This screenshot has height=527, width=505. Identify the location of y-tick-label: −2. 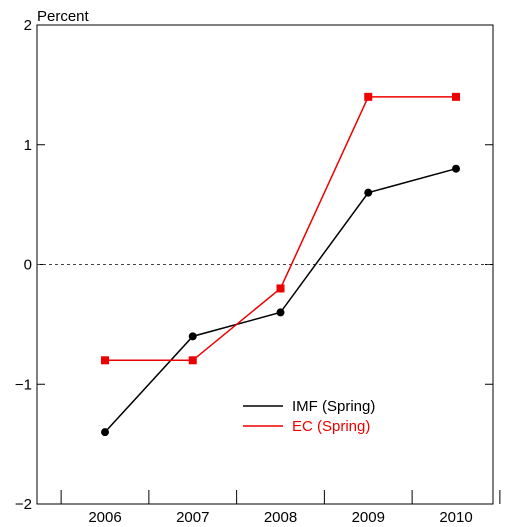
(23, 504).